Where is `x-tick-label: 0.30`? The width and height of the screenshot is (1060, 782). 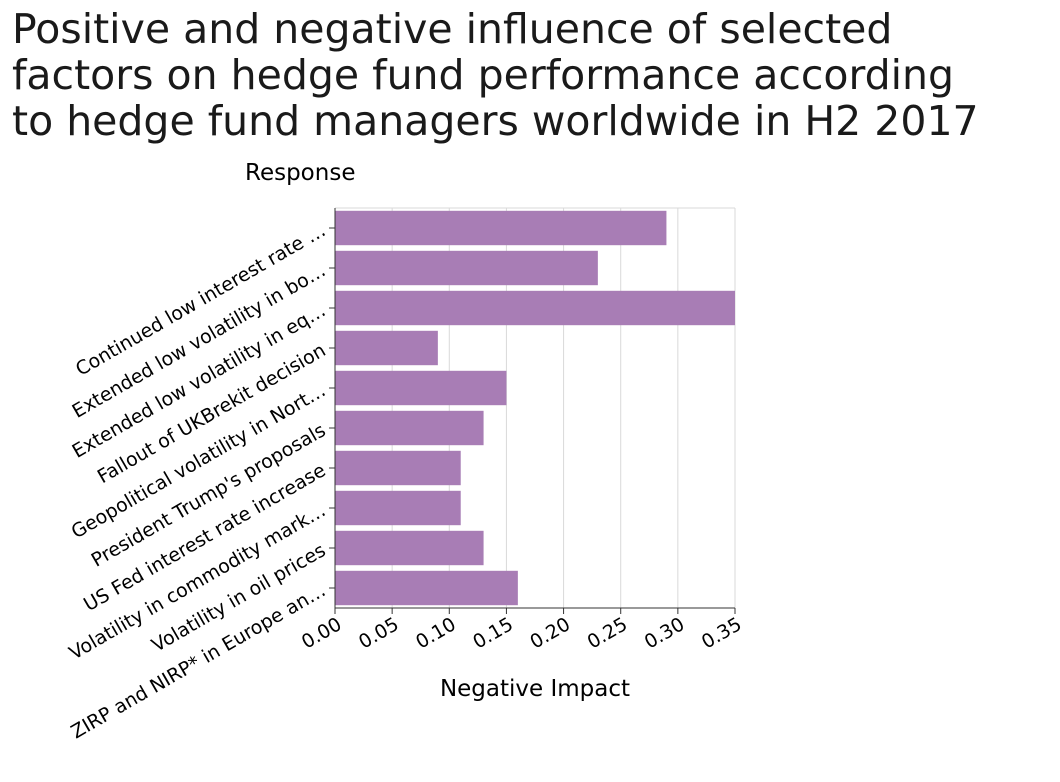 x-tick-label: 0.30 is located at coordinates (665, 633).